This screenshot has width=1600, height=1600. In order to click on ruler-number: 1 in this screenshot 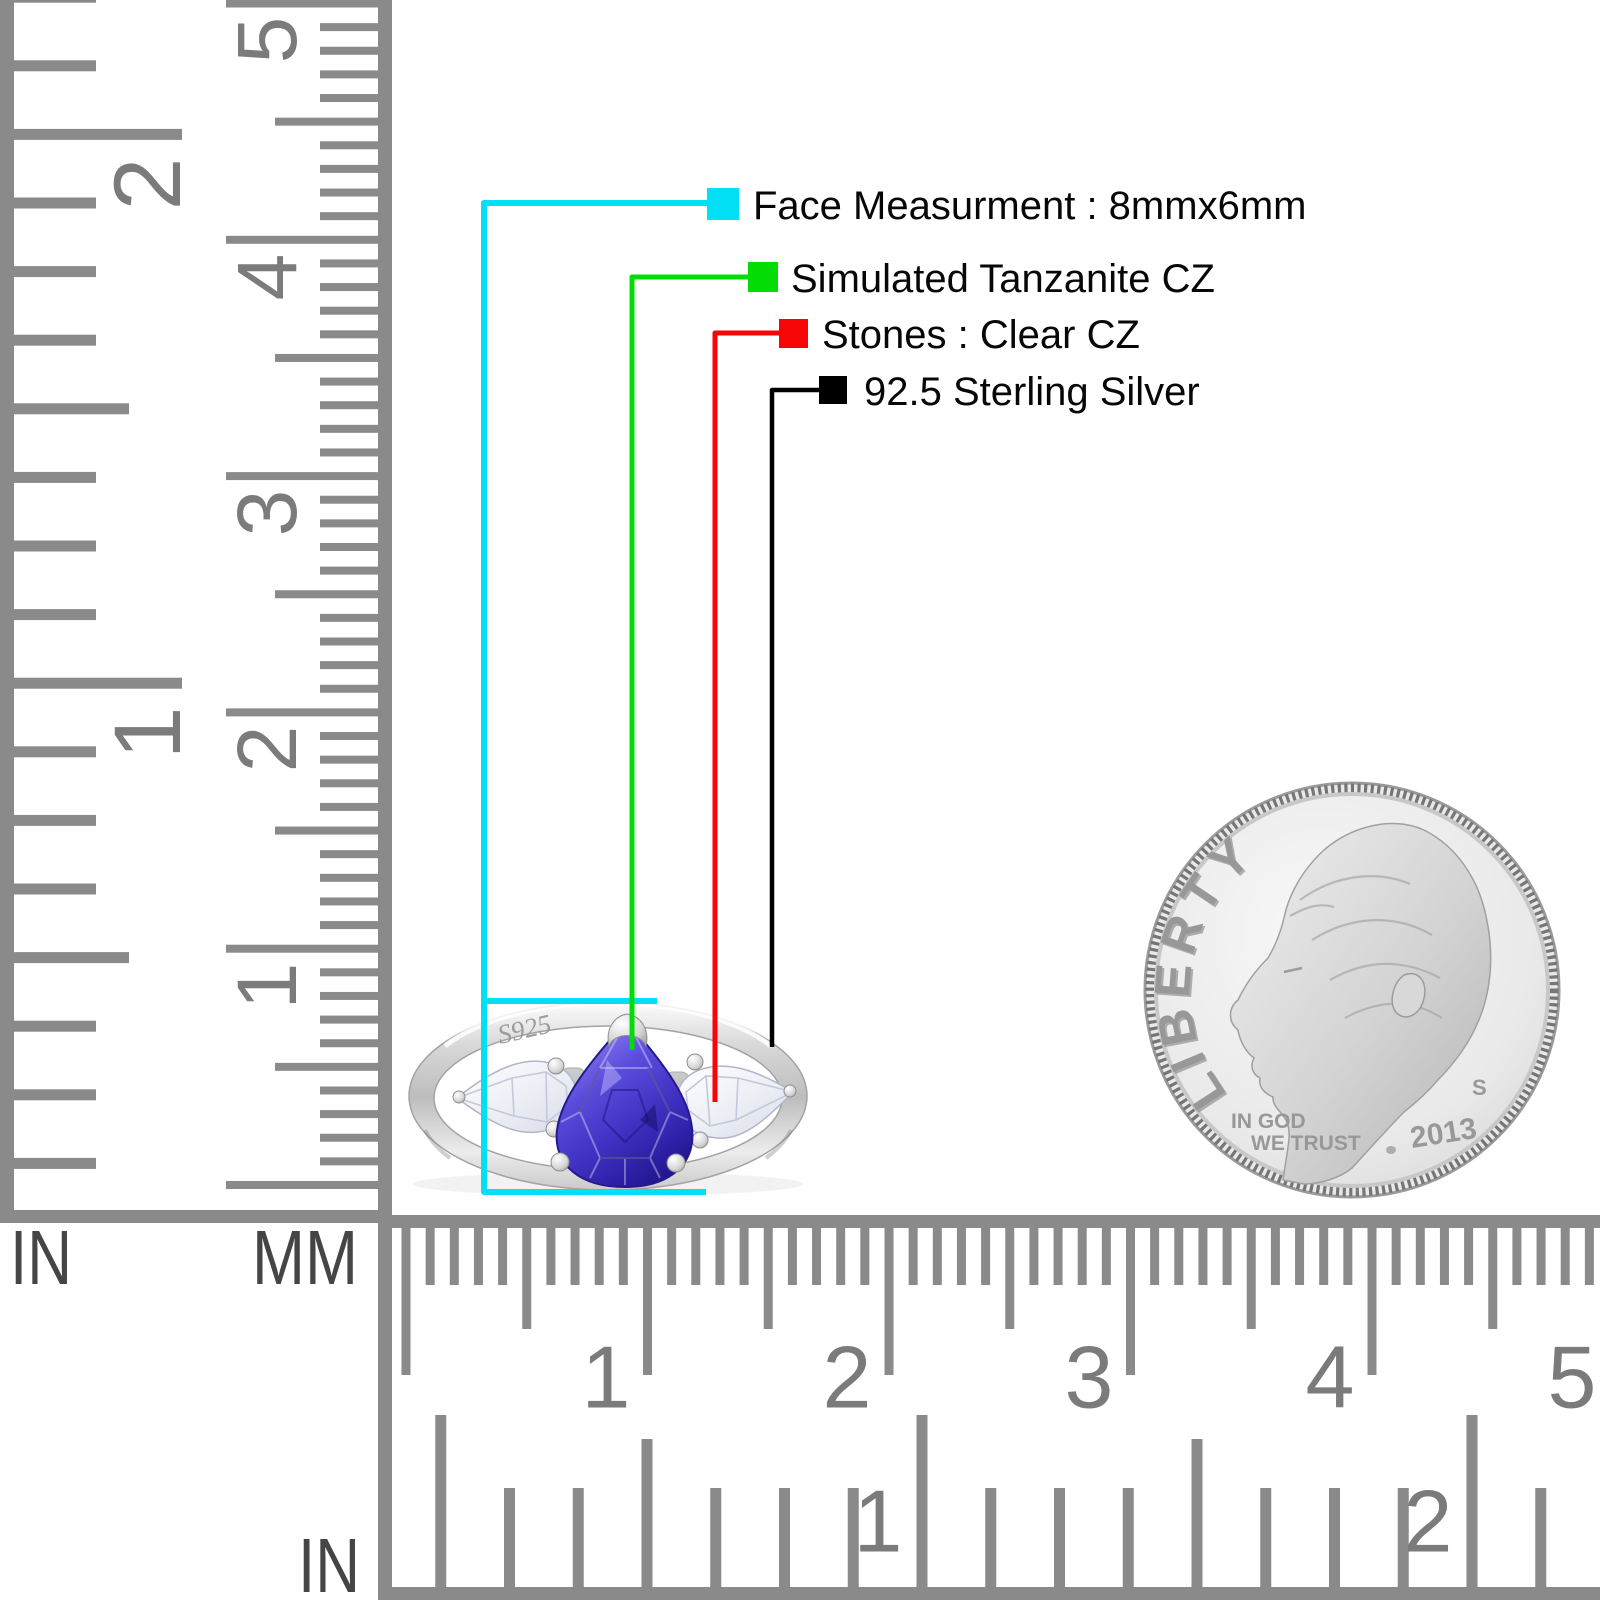, I will do `click(148, 733)`.